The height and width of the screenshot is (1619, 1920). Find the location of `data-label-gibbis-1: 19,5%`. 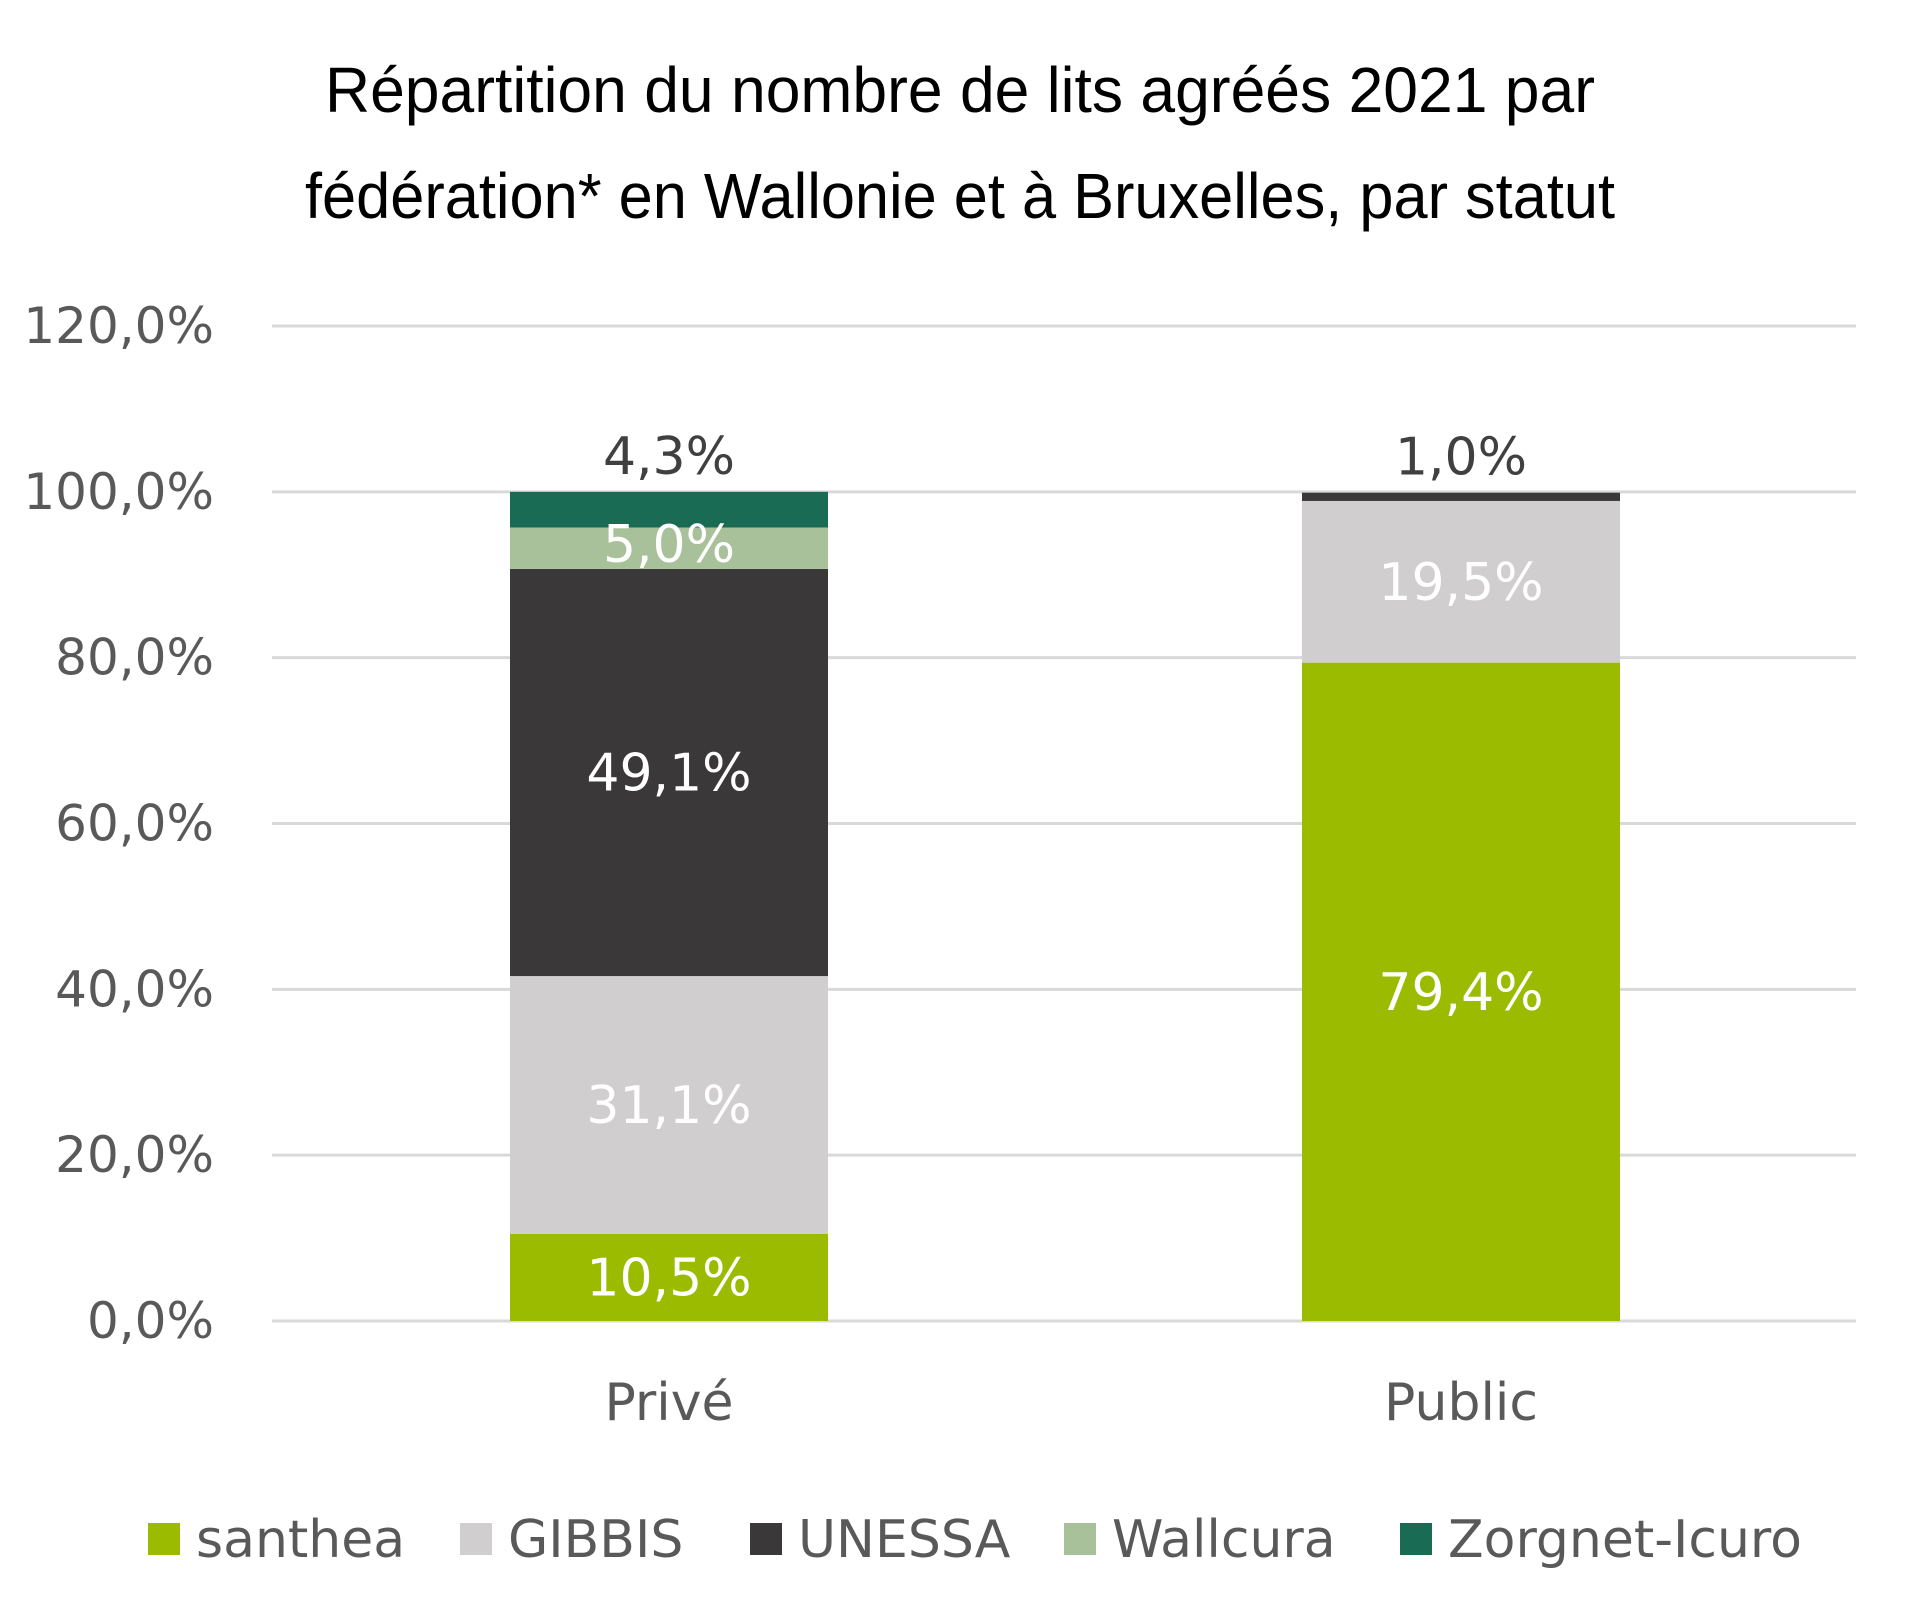

data-label-gibbis-1: 19,5% is located at coordinates (1460, 583).